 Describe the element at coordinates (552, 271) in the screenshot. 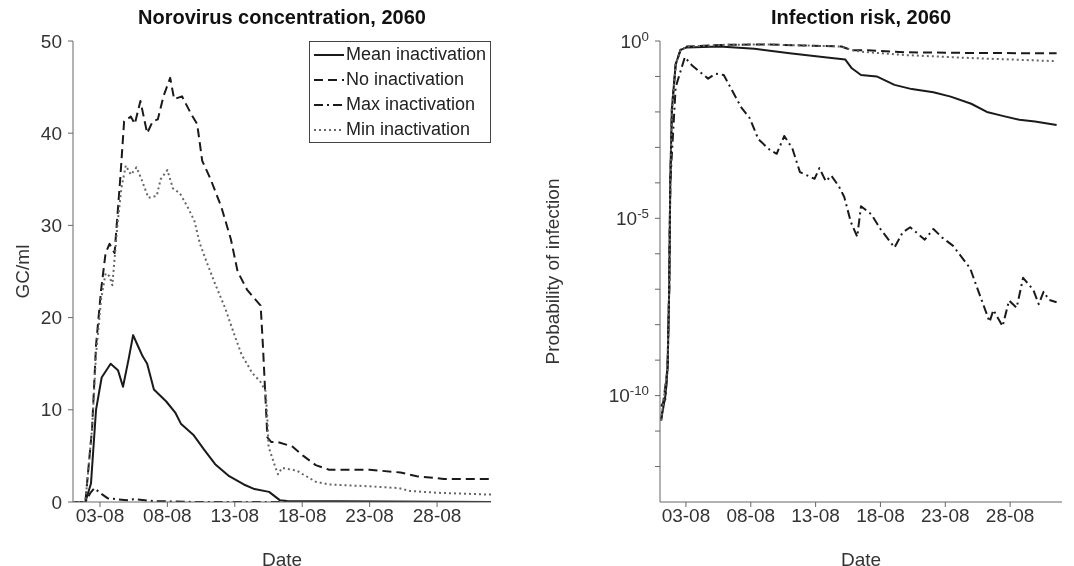

I see `y-axis-title: Probability of infection` at that location.